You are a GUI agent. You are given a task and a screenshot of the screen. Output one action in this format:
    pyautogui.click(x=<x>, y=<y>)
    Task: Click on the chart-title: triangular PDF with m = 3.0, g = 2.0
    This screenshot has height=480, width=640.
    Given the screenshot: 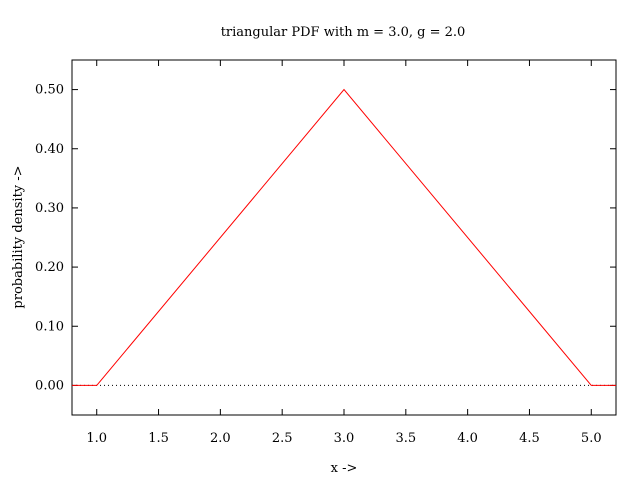 What is the action you would take?
    pyautogui.click(x=343, y=32)
    